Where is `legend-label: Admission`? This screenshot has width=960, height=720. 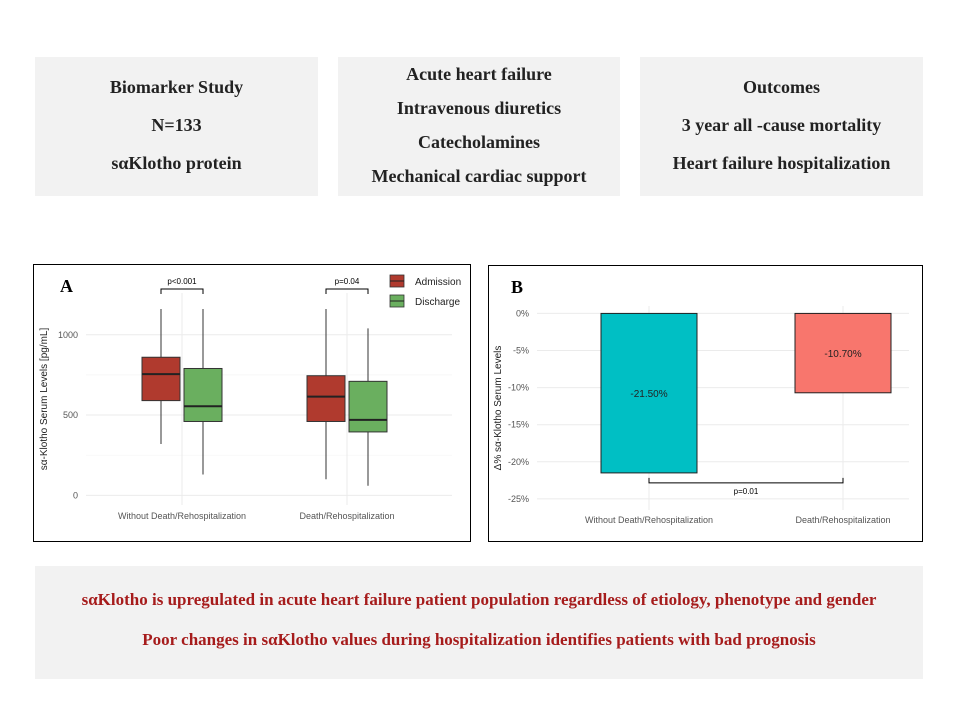
legend-label: Admission is located at coordinates (438, 282).